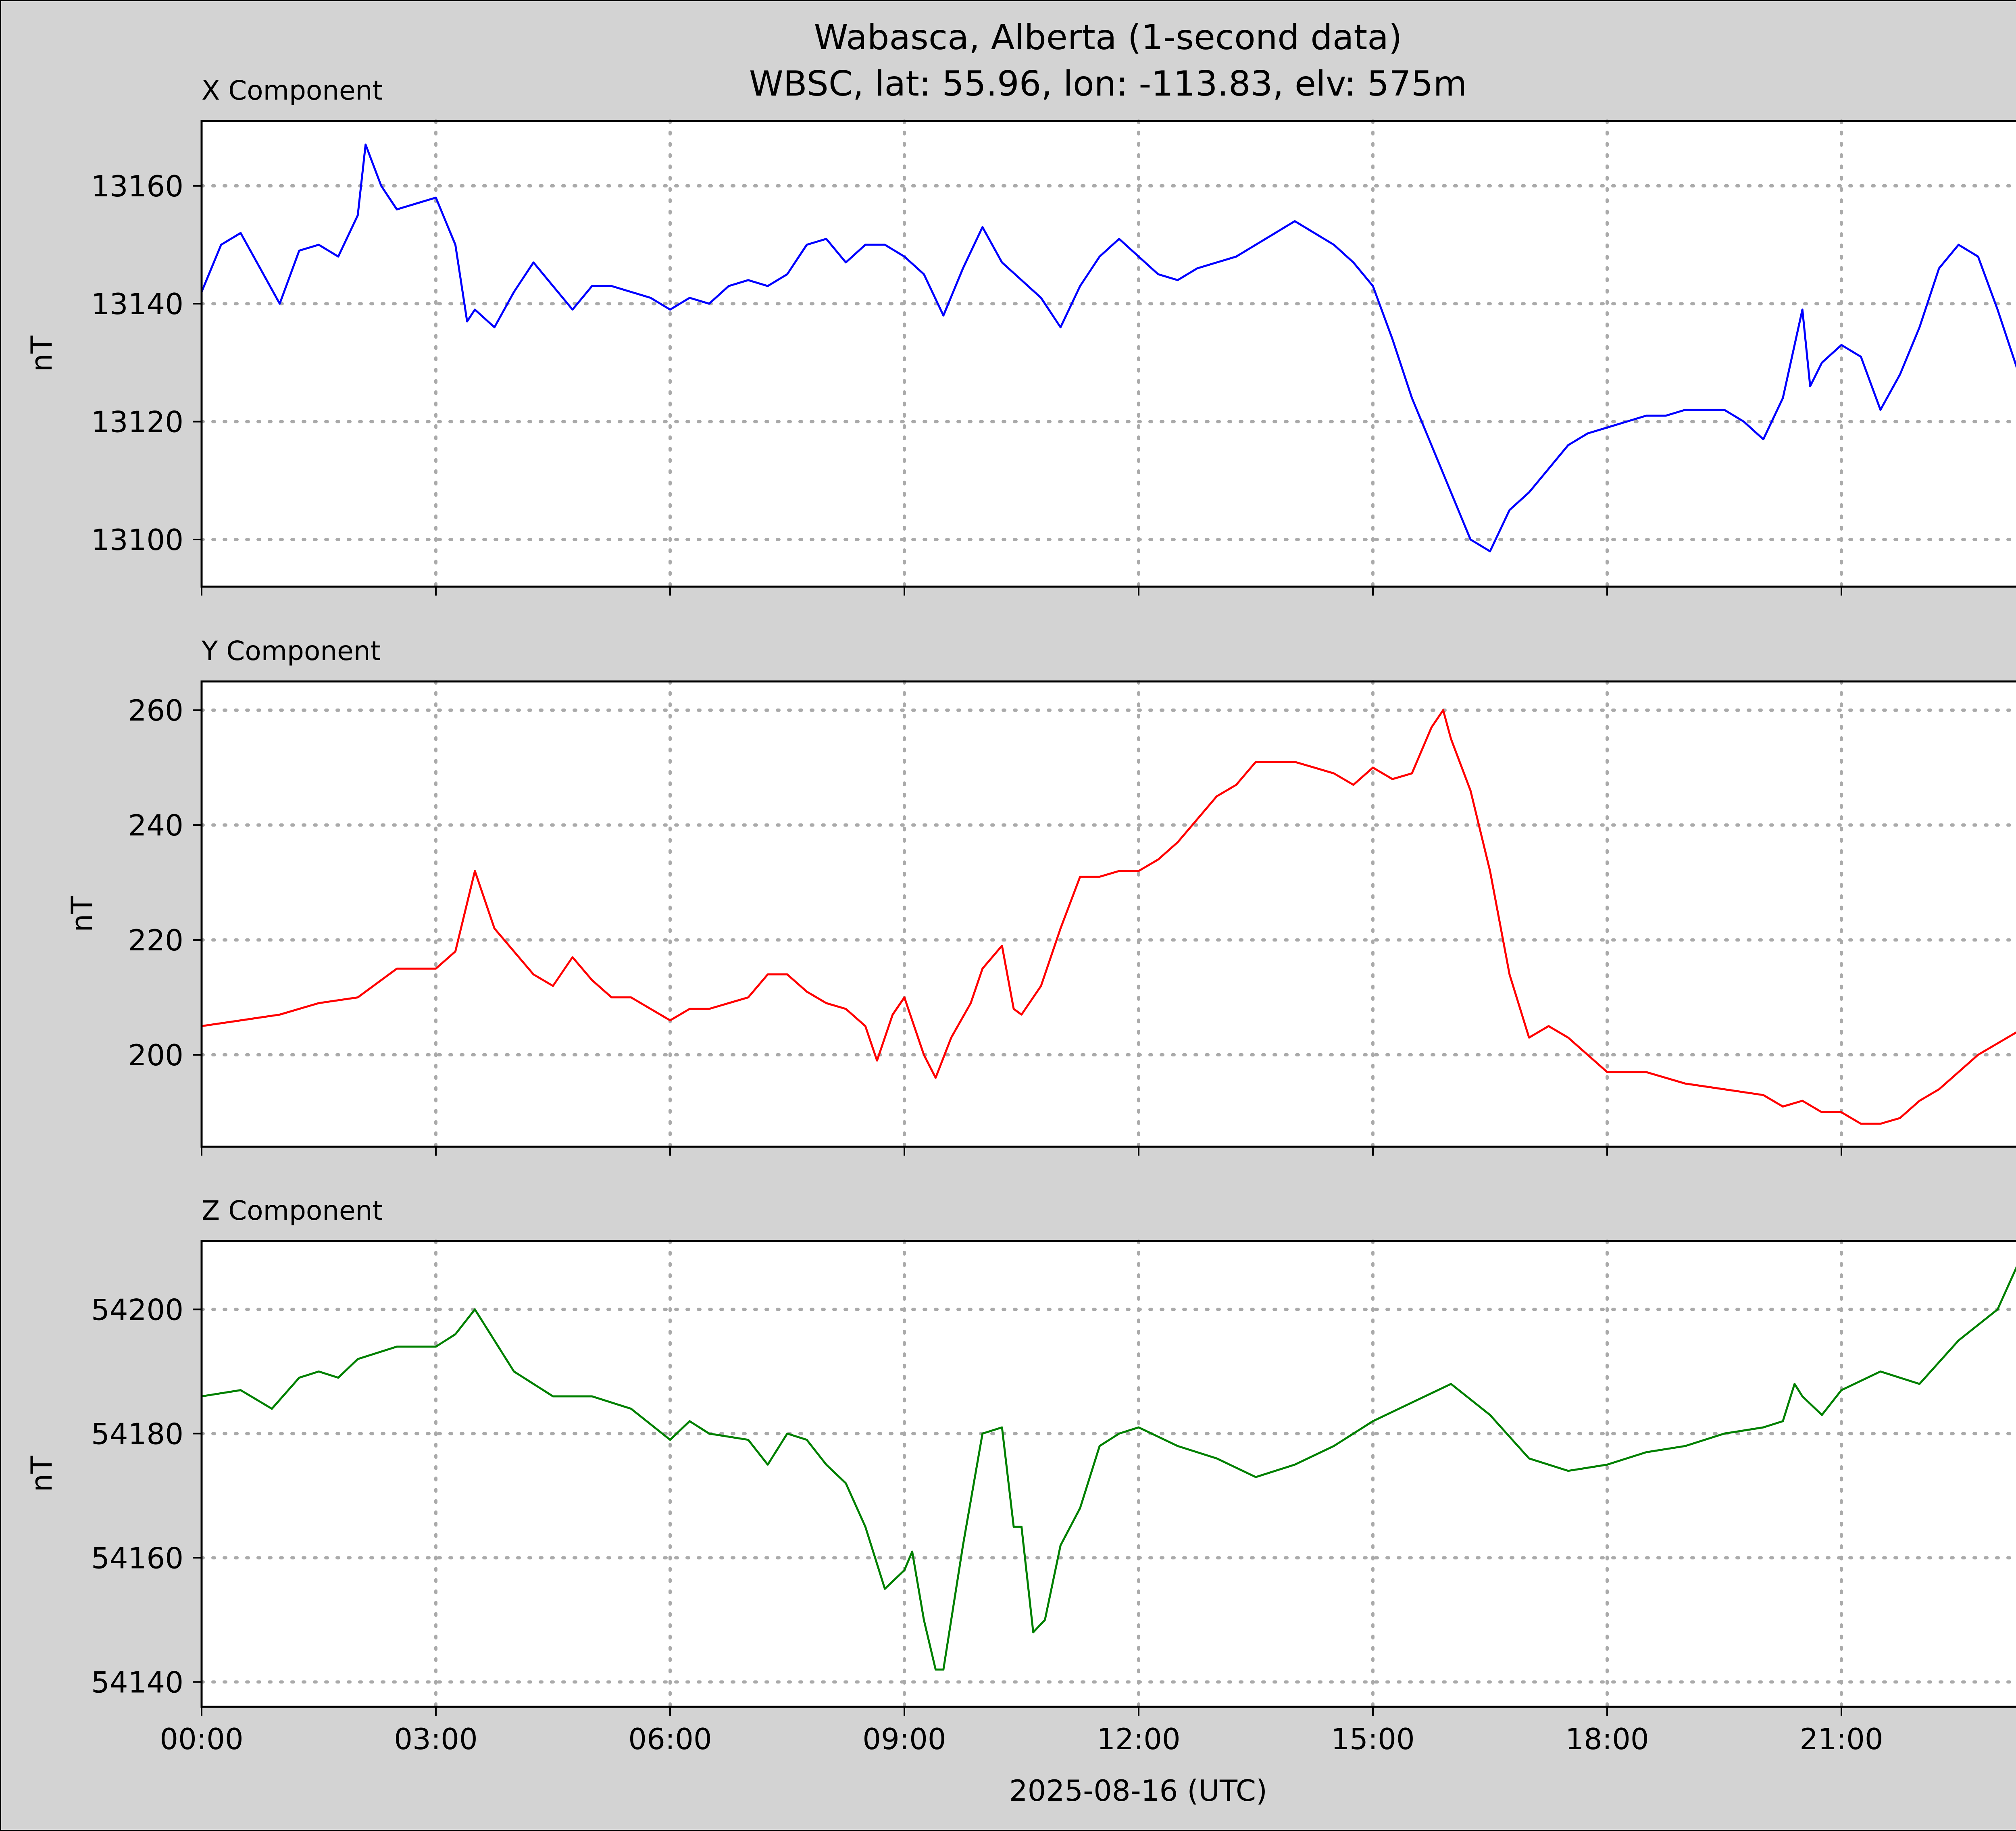  Describe the element at coordinates (1373, 1739) in the screenshot. I see `z-xtick-label: 15:00` at that location.